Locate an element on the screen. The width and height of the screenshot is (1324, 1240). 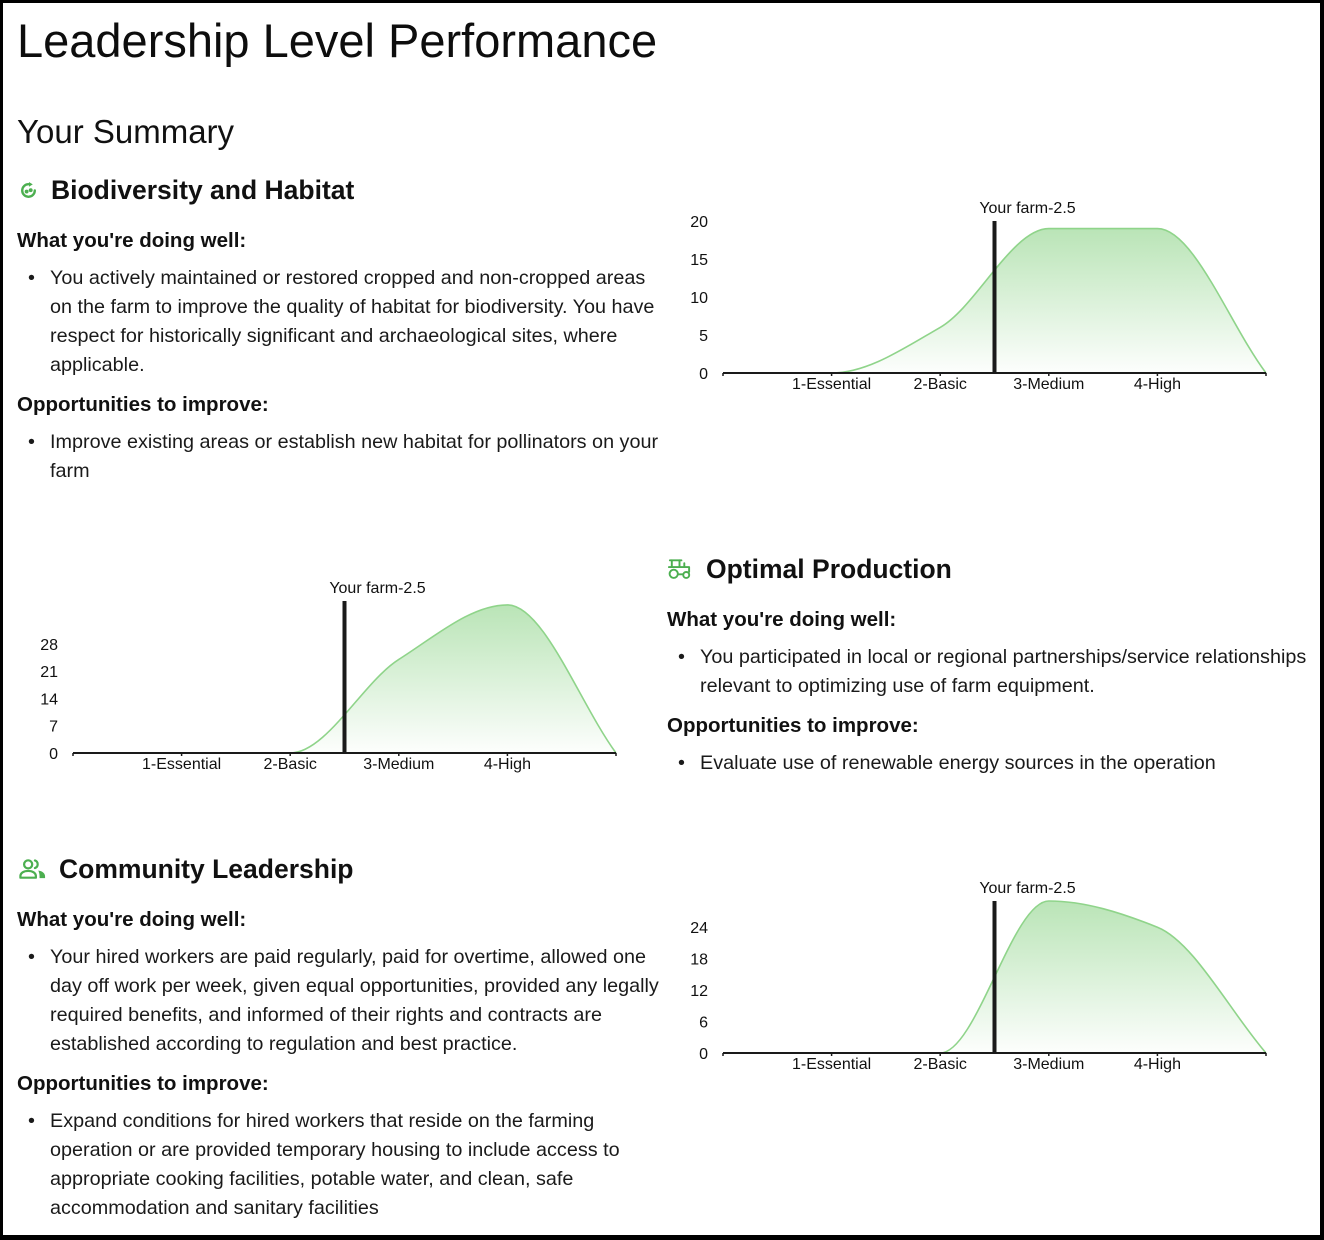
y-tick-label: 5 is located at coordinates (703, 336).